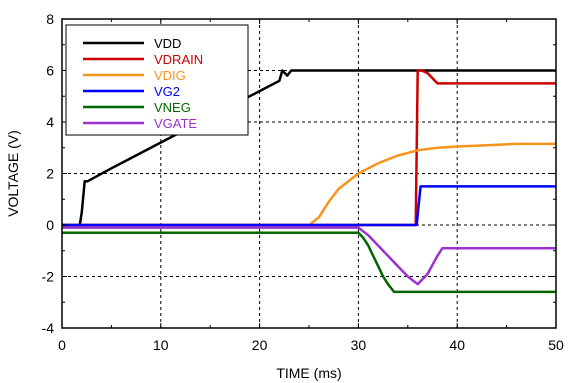 This screenshot has height=383, width=572. Describe the element at coordinates (48, 277) in the screenshot. I see `y-tick-label: -2` at that location.